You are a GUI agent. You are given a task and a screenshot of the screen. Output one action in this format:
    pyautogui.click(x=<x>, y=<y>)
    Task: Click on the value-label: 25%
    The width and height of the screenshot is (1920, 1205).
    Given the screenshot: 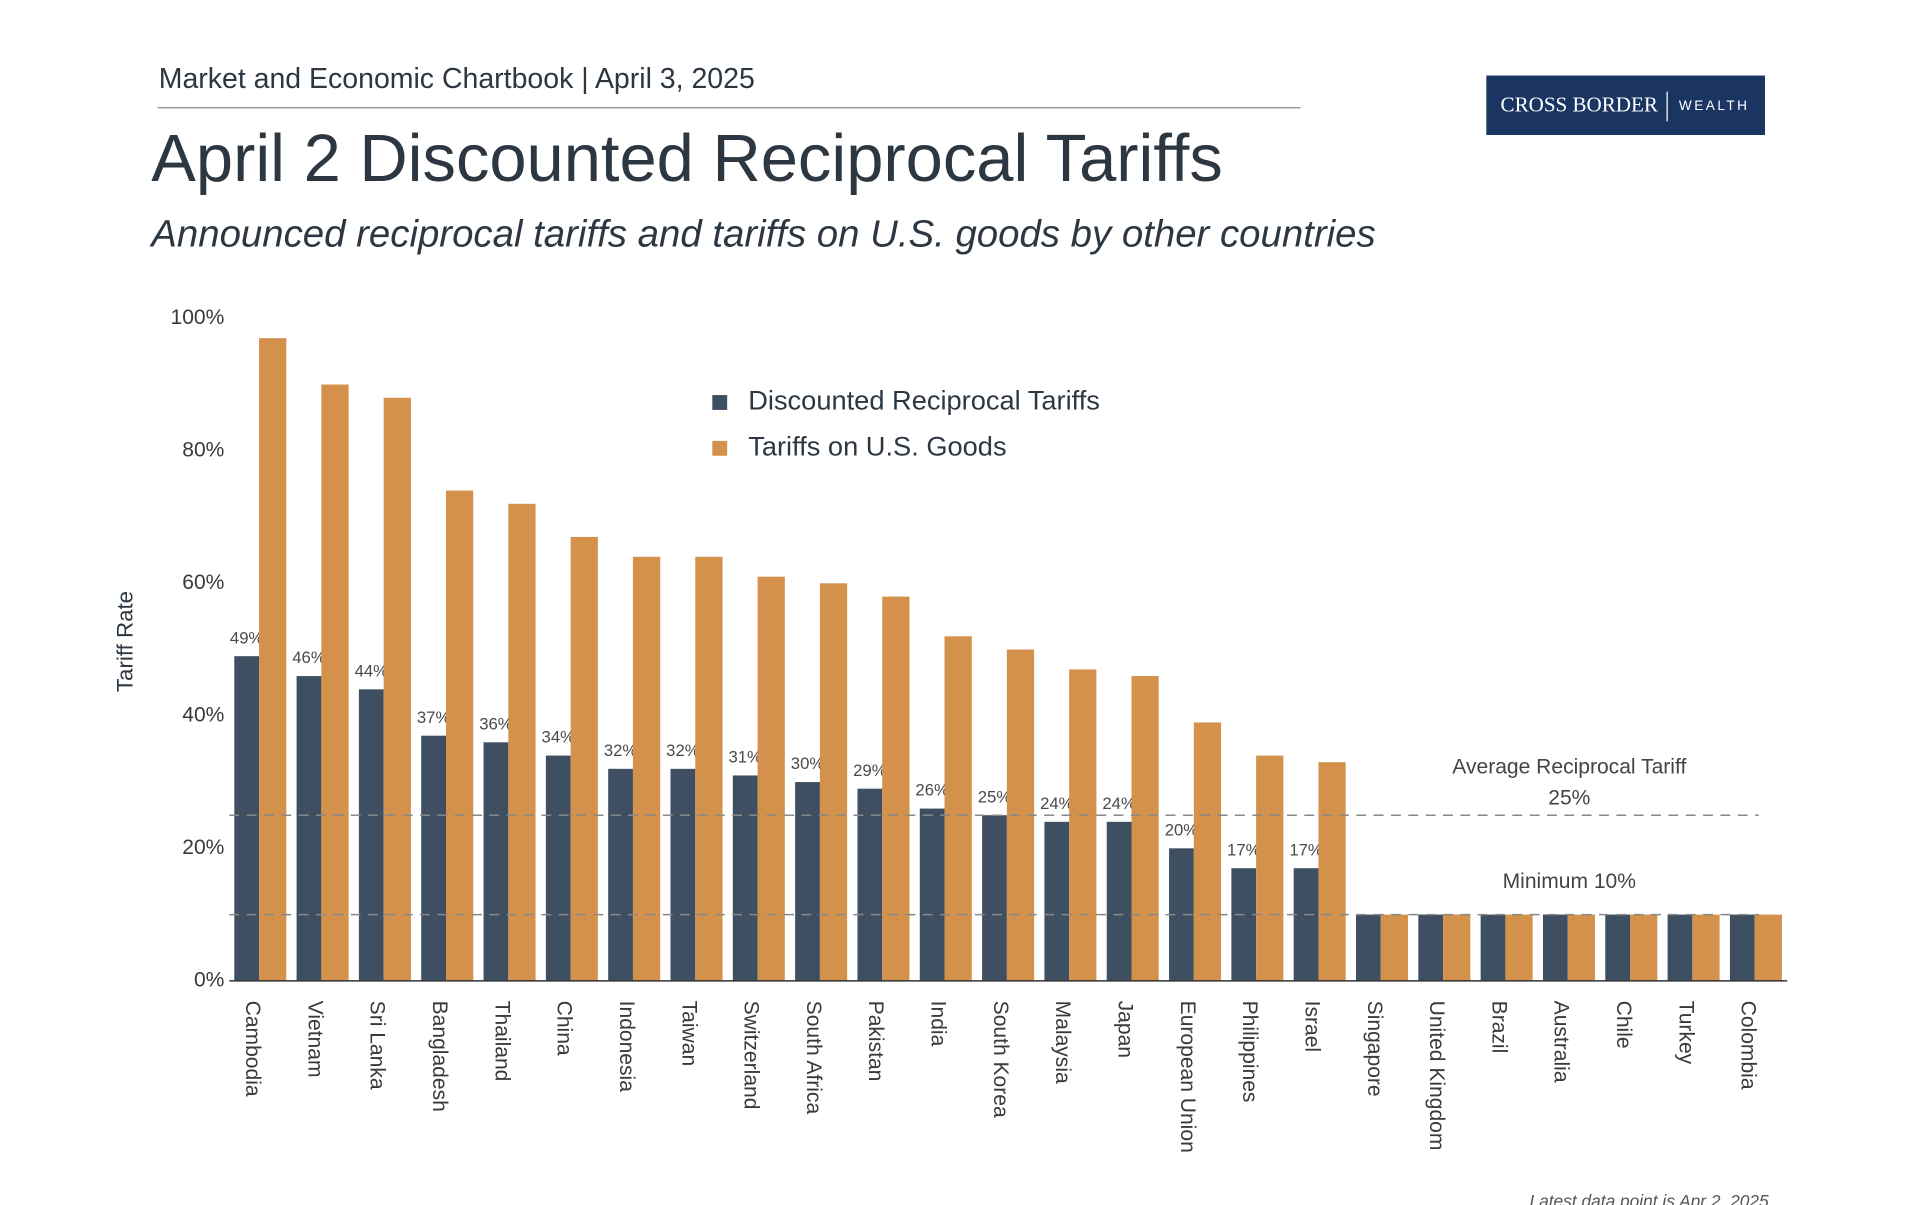 What is the action you would take?
    pyautogui.click(x=995, y=796)
    